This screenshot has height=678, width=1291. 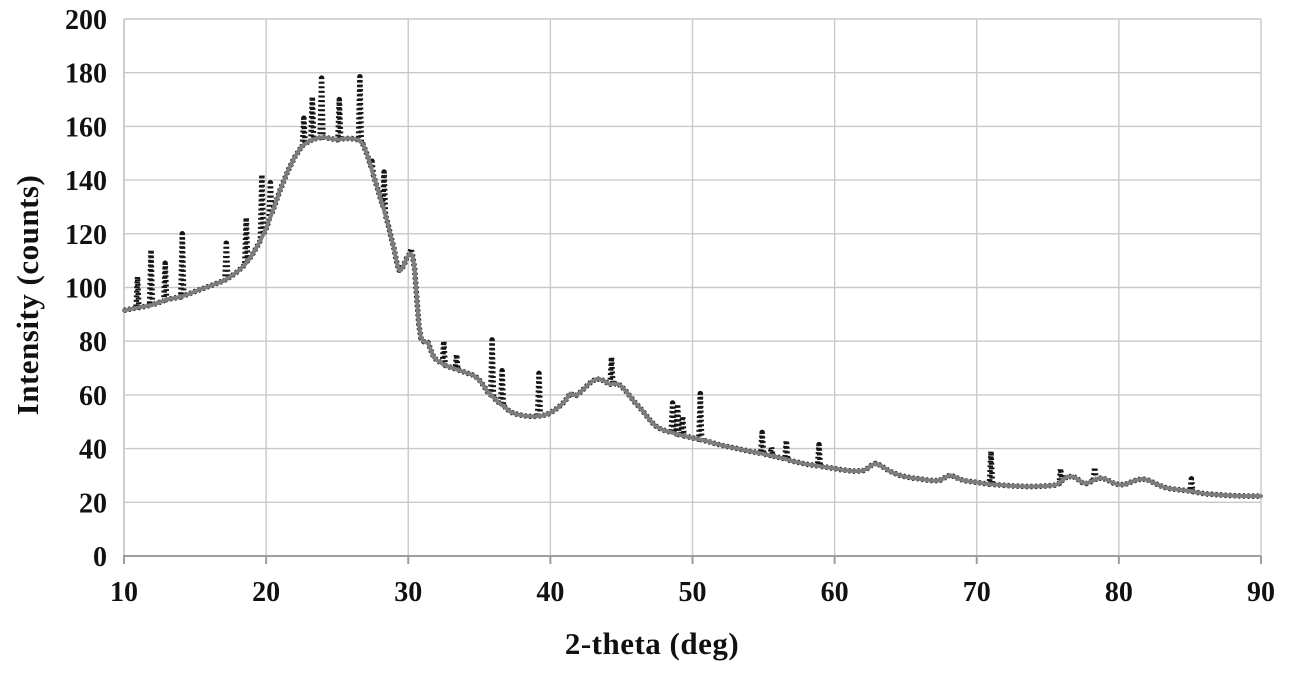 I want to click on y-tick-label: 20, so click(x=93, y=503).